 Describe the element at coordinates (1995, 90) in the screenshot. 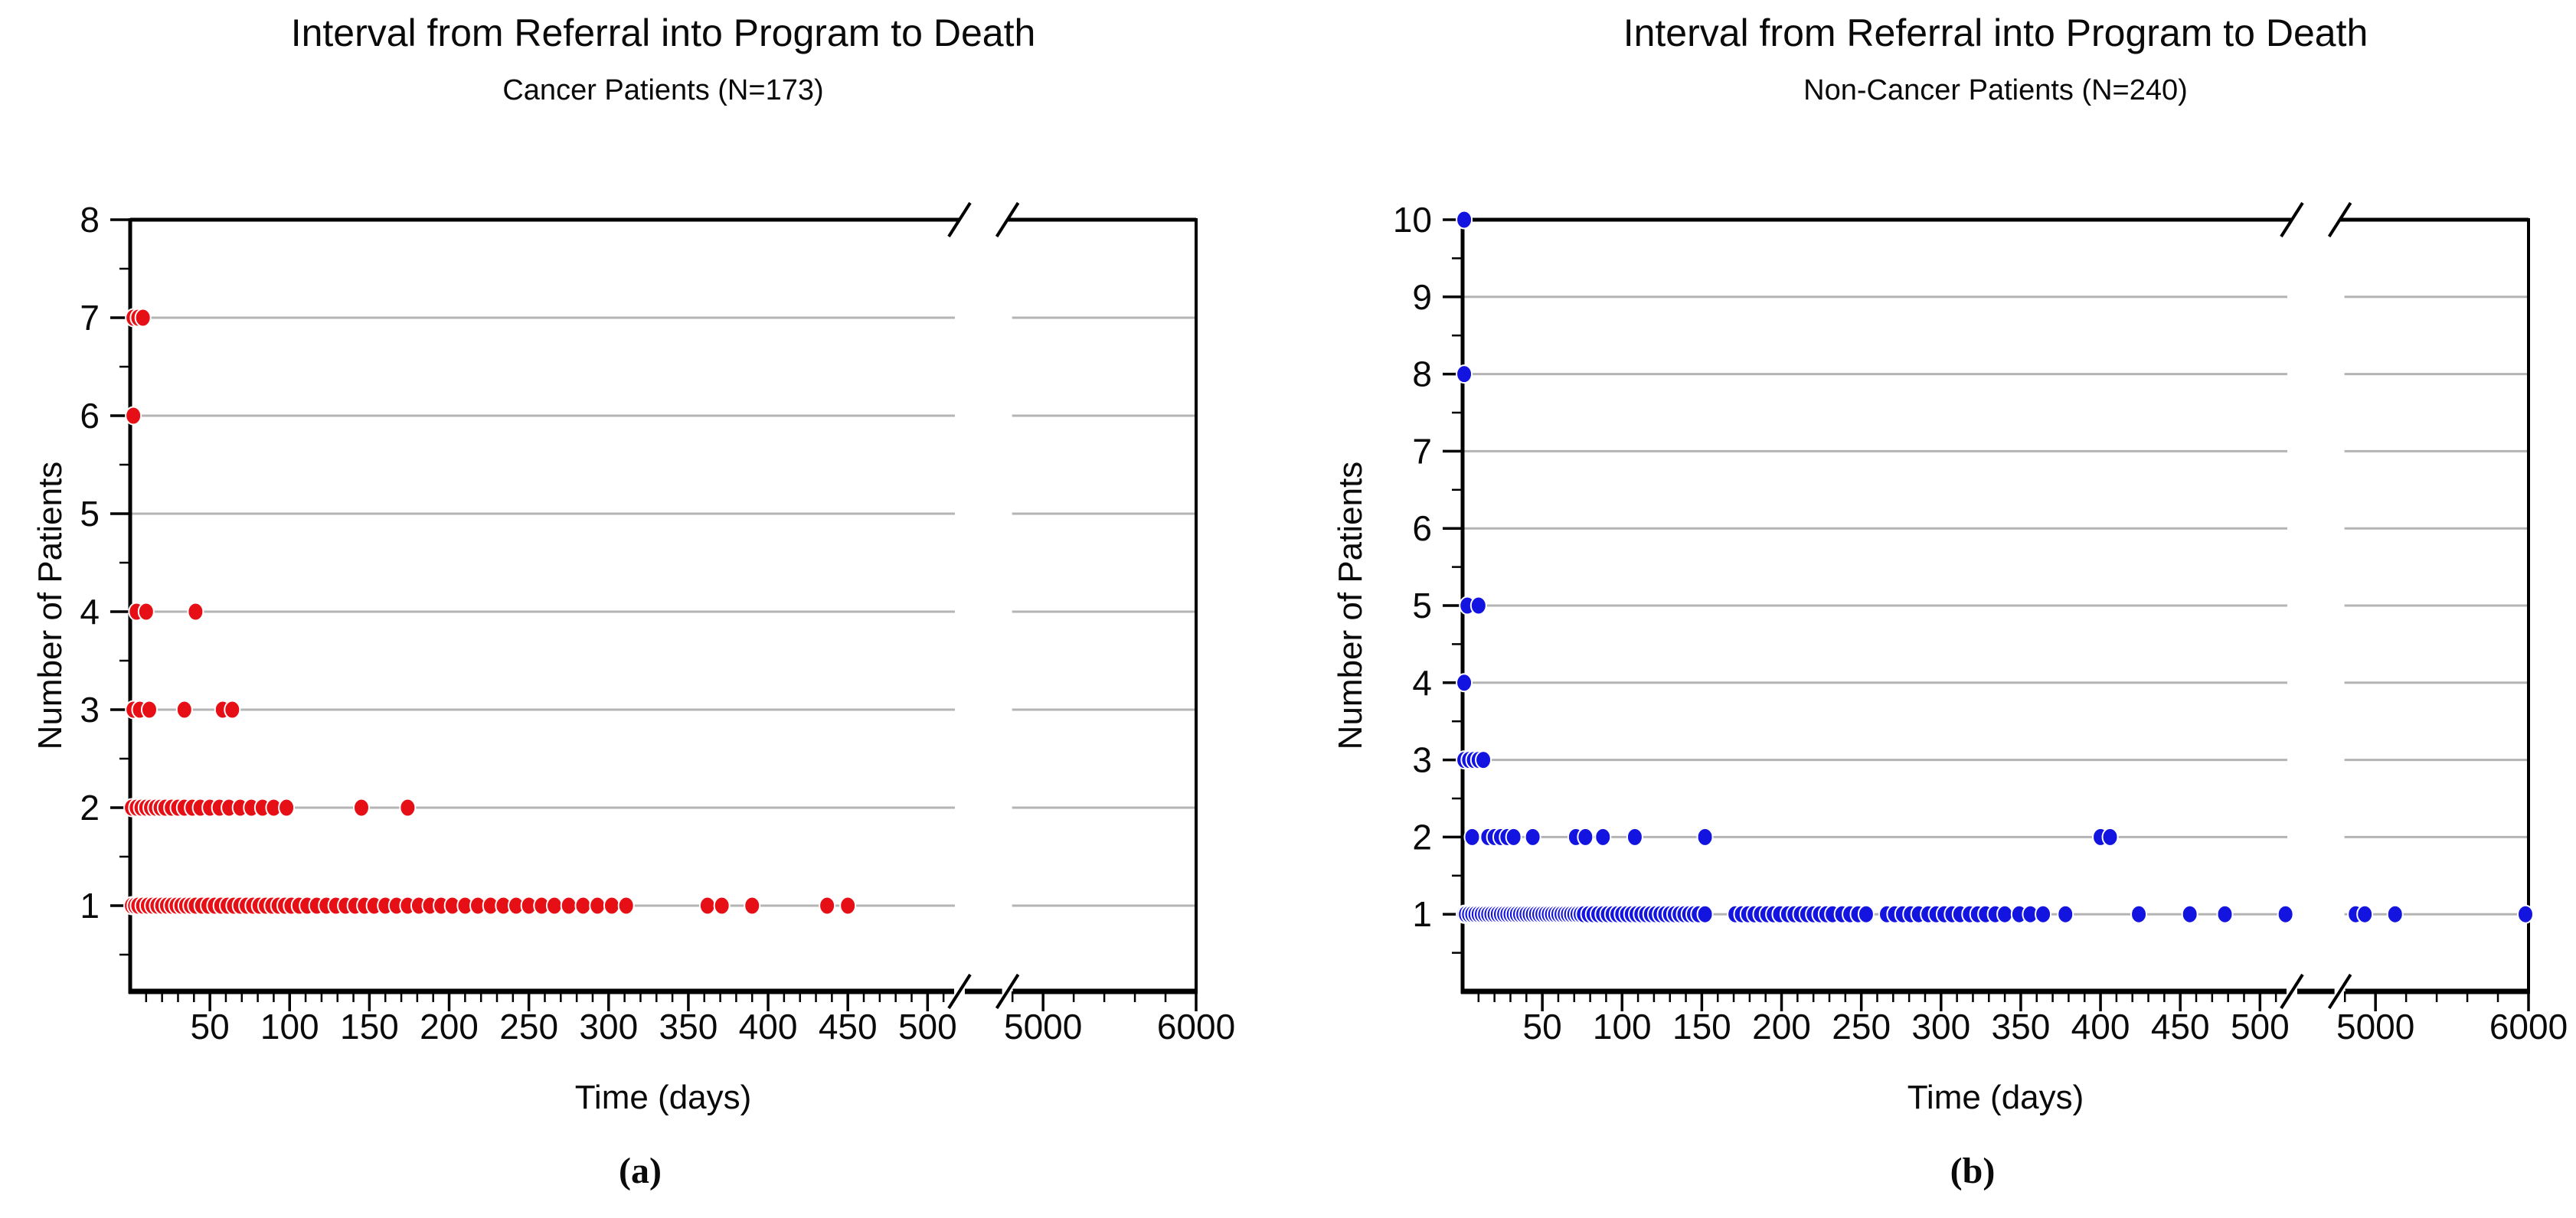

I see `chart-subtitle: Non-Cancer Patients (N=240)` at that location.